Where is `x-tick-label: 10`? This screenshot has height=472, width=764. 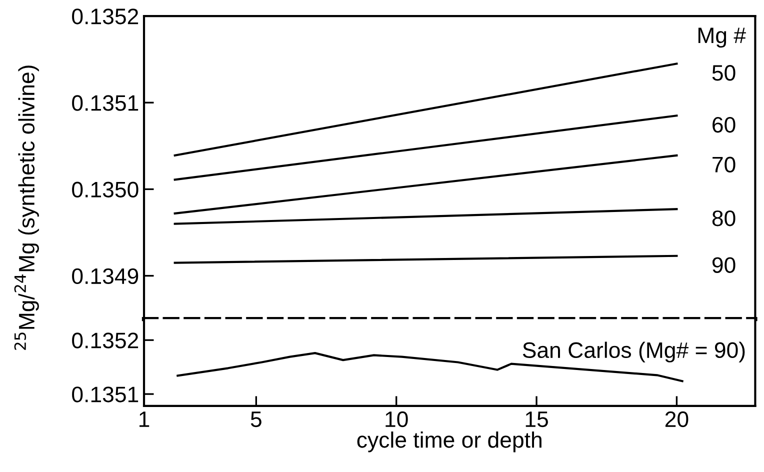 x-tick-label: 10 is located at coordinates (397, 419).